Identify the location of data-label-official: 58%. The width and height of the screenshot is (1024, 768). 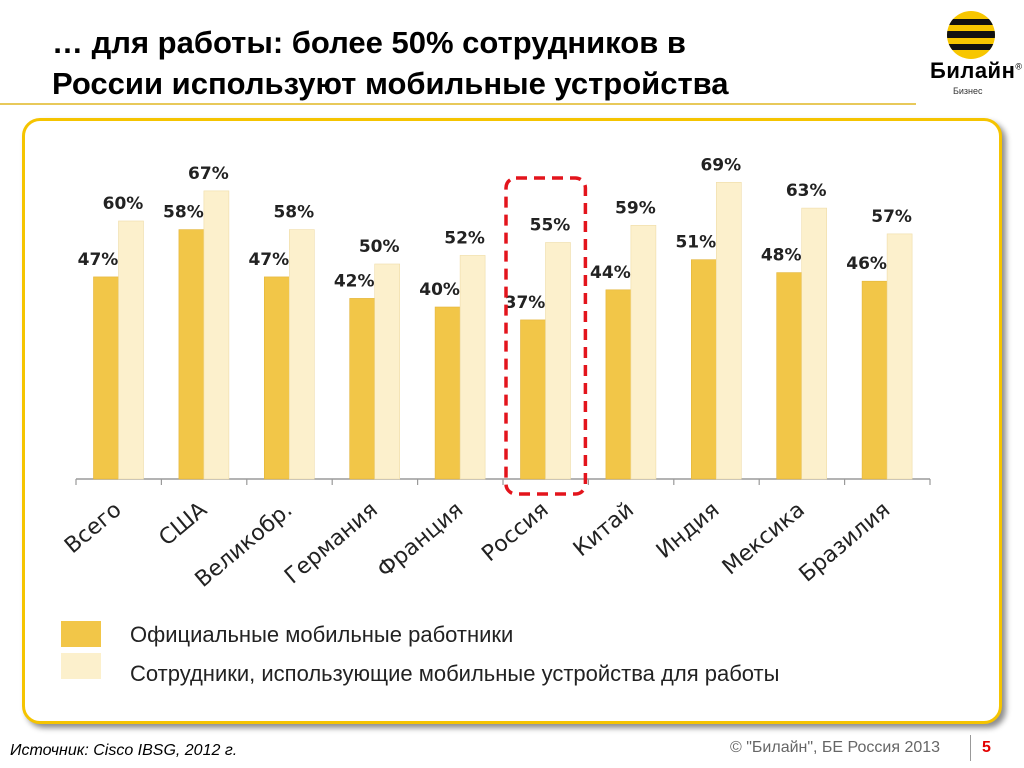
(183, 213).